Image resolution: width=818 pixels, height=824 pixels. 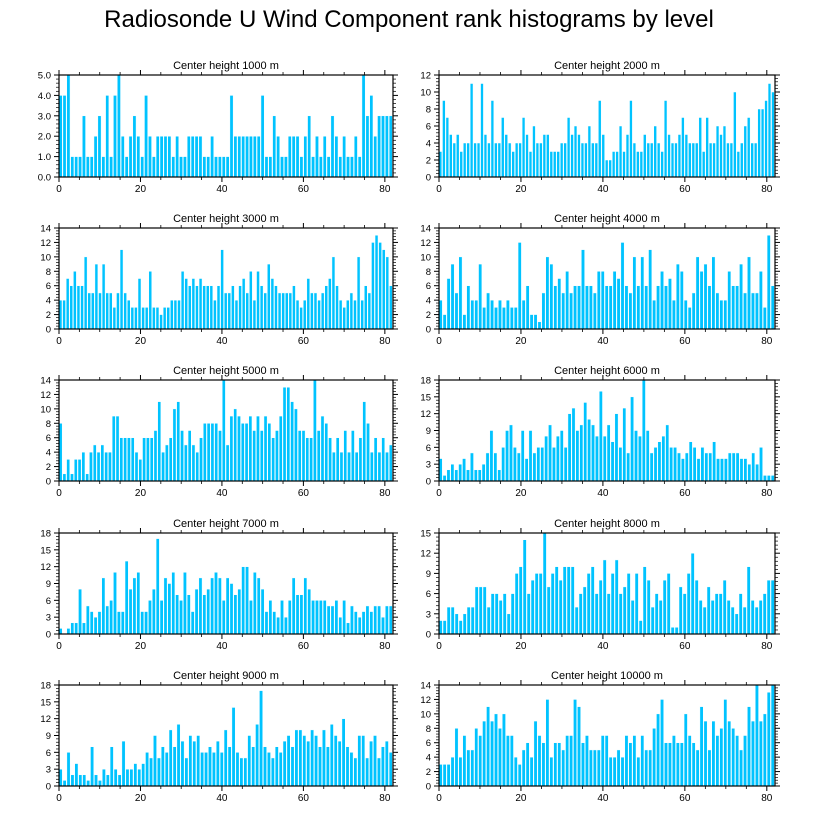 I want to click on plot-frame, so click(x=226, y=430).